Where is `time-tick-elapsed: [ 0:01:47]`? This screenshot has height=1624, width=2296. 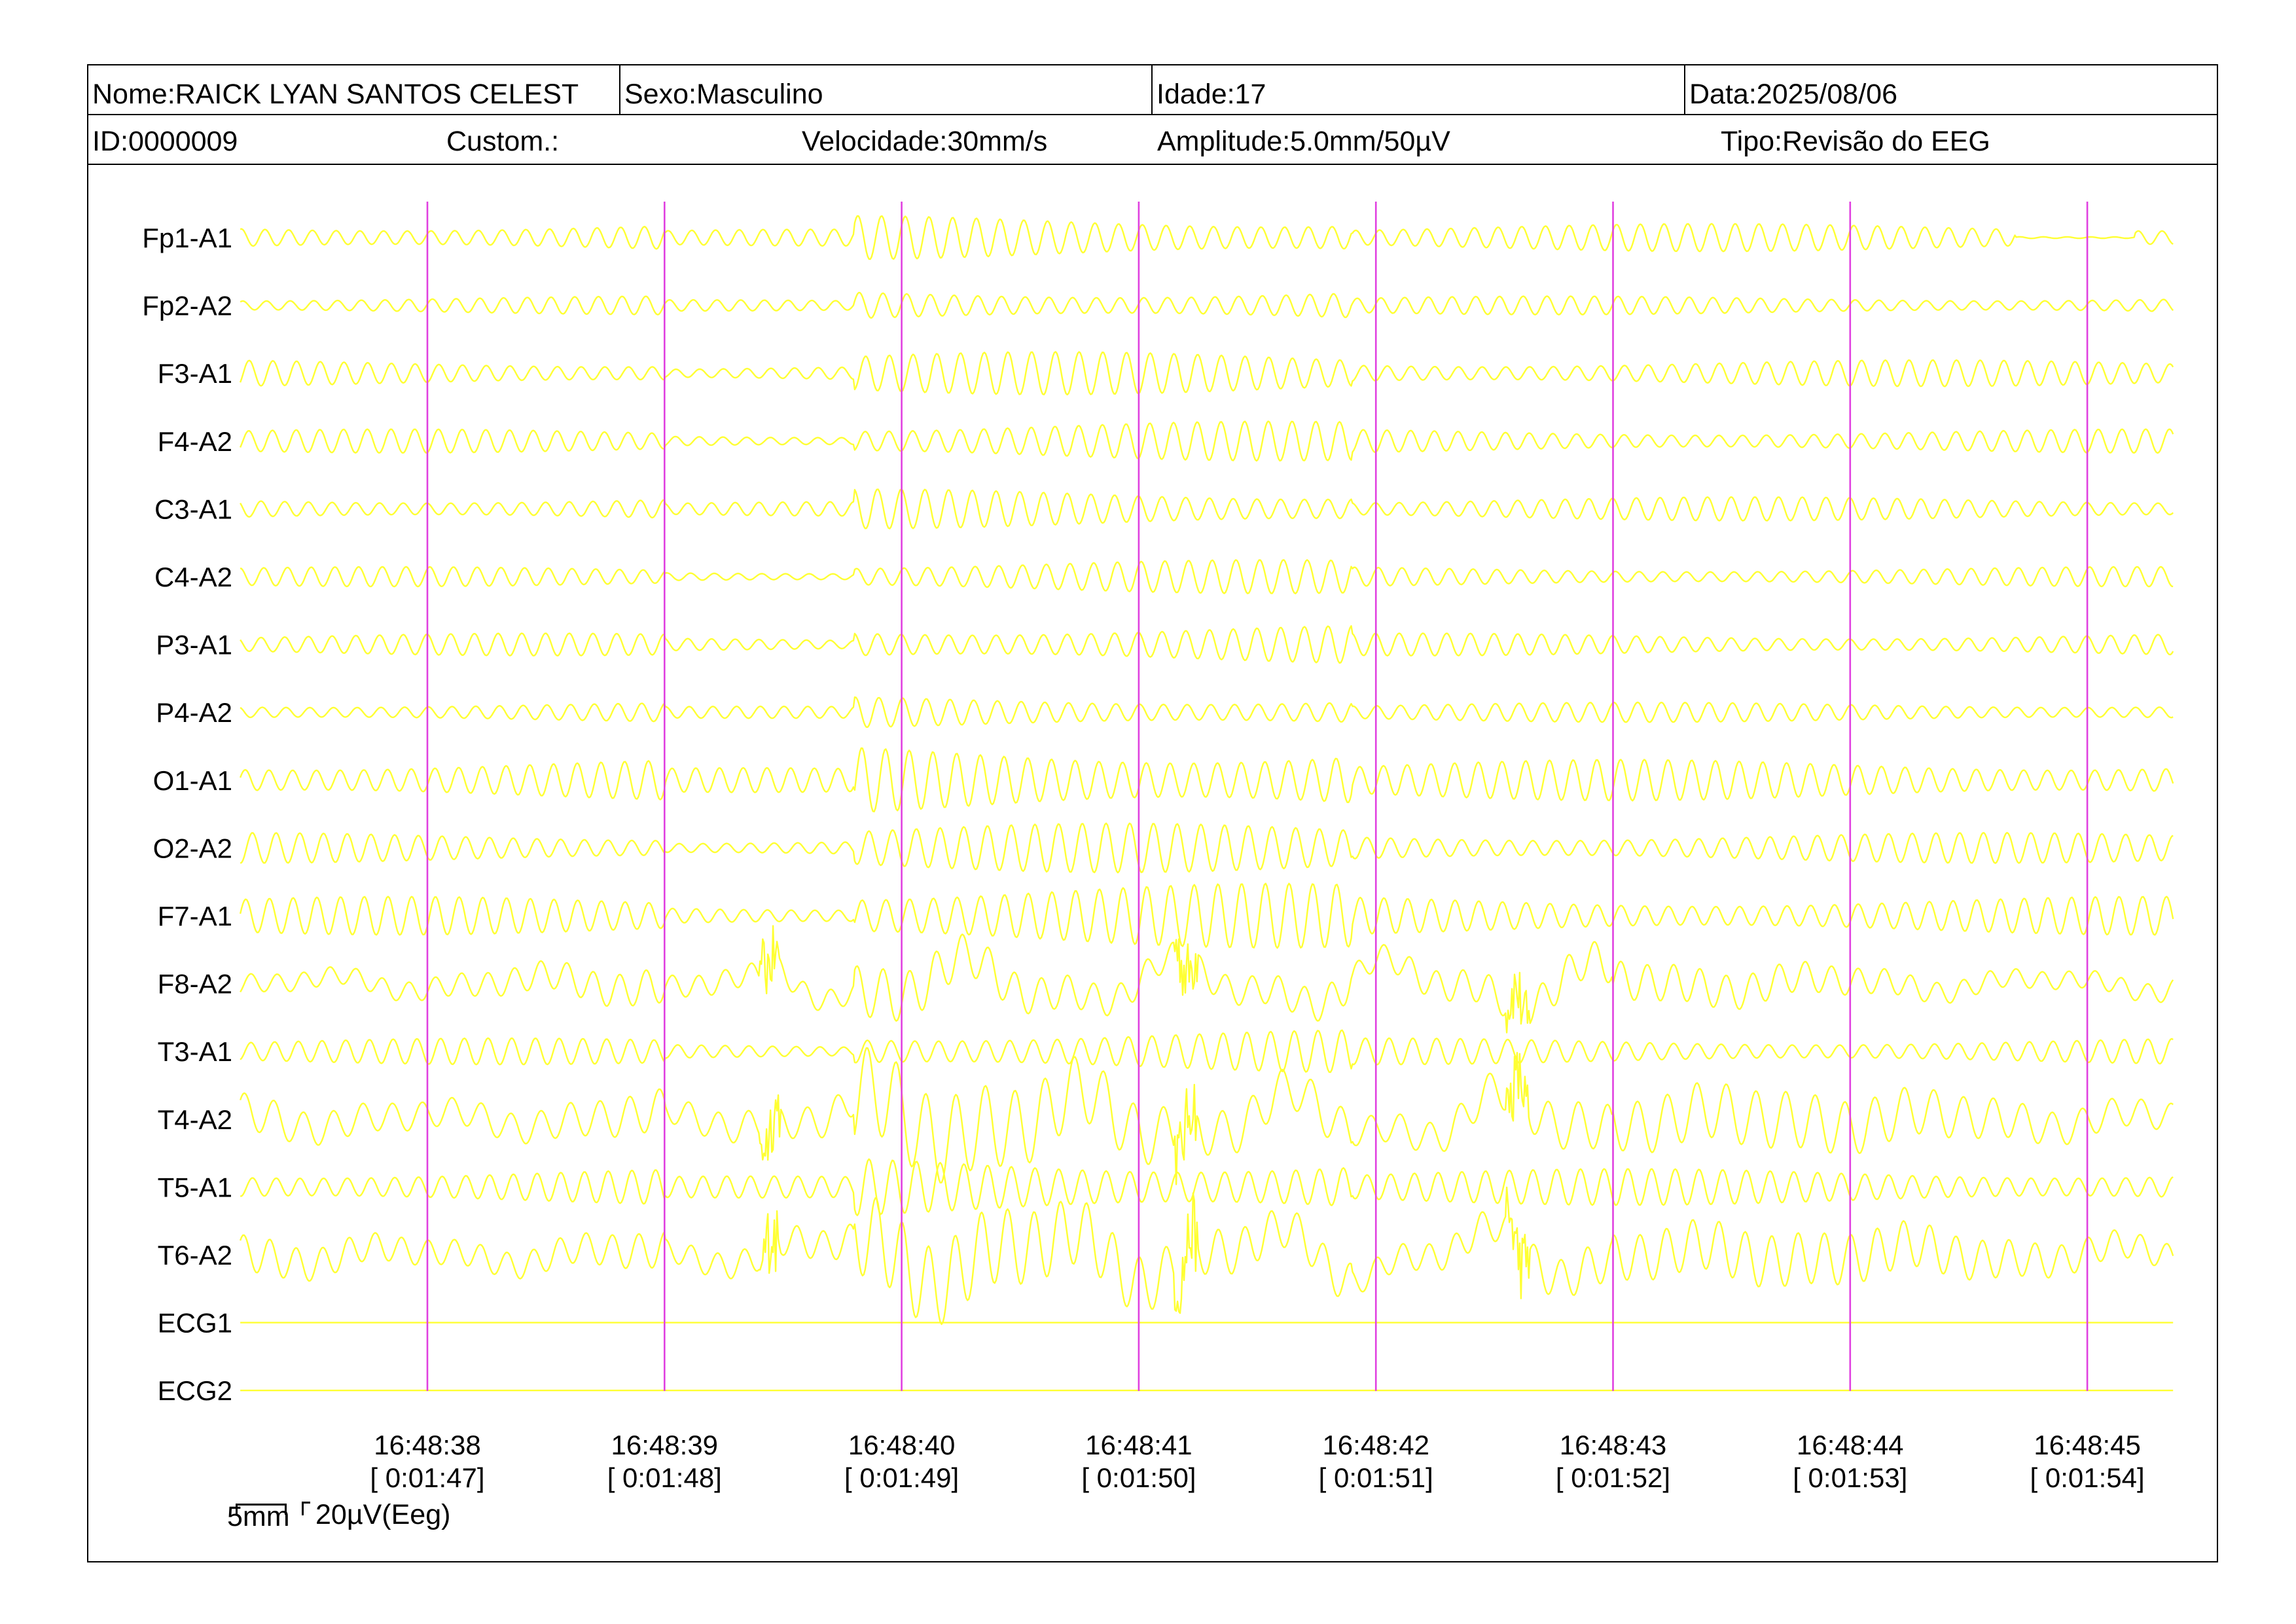 time-tick-elapsed: [ 0:01:47] is located at coordinates (427, 1477).